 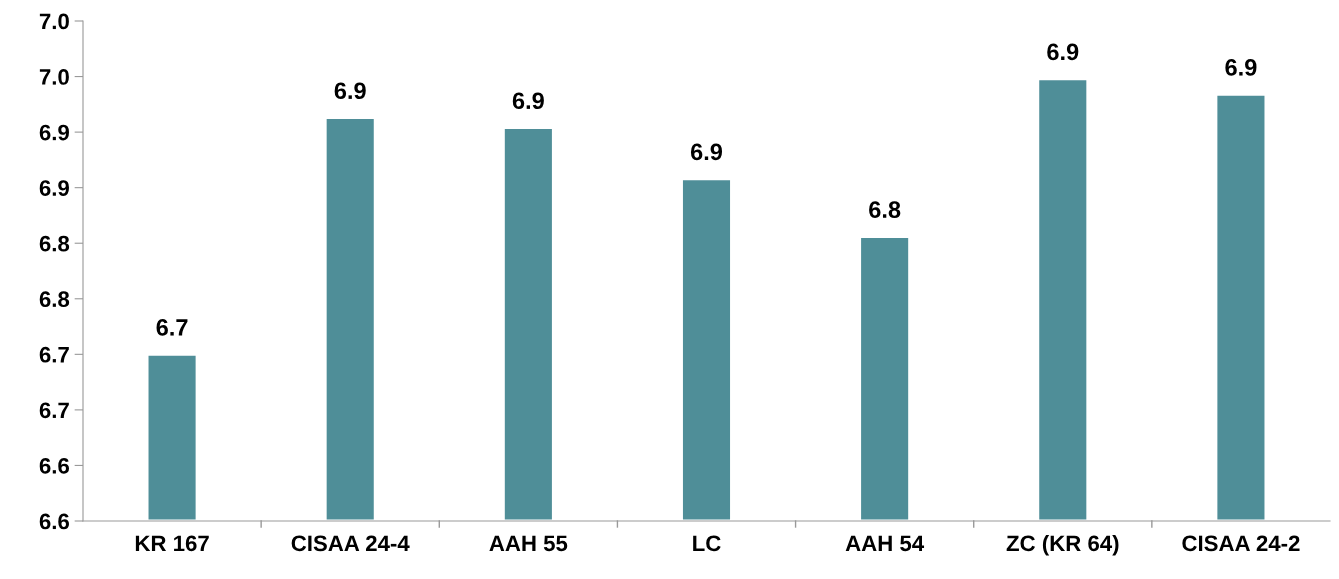 What do you see at coordinates (885, 543) in the screenshot?
I see `x-tick-label: AAH 54` at bounding box center [885, 543].